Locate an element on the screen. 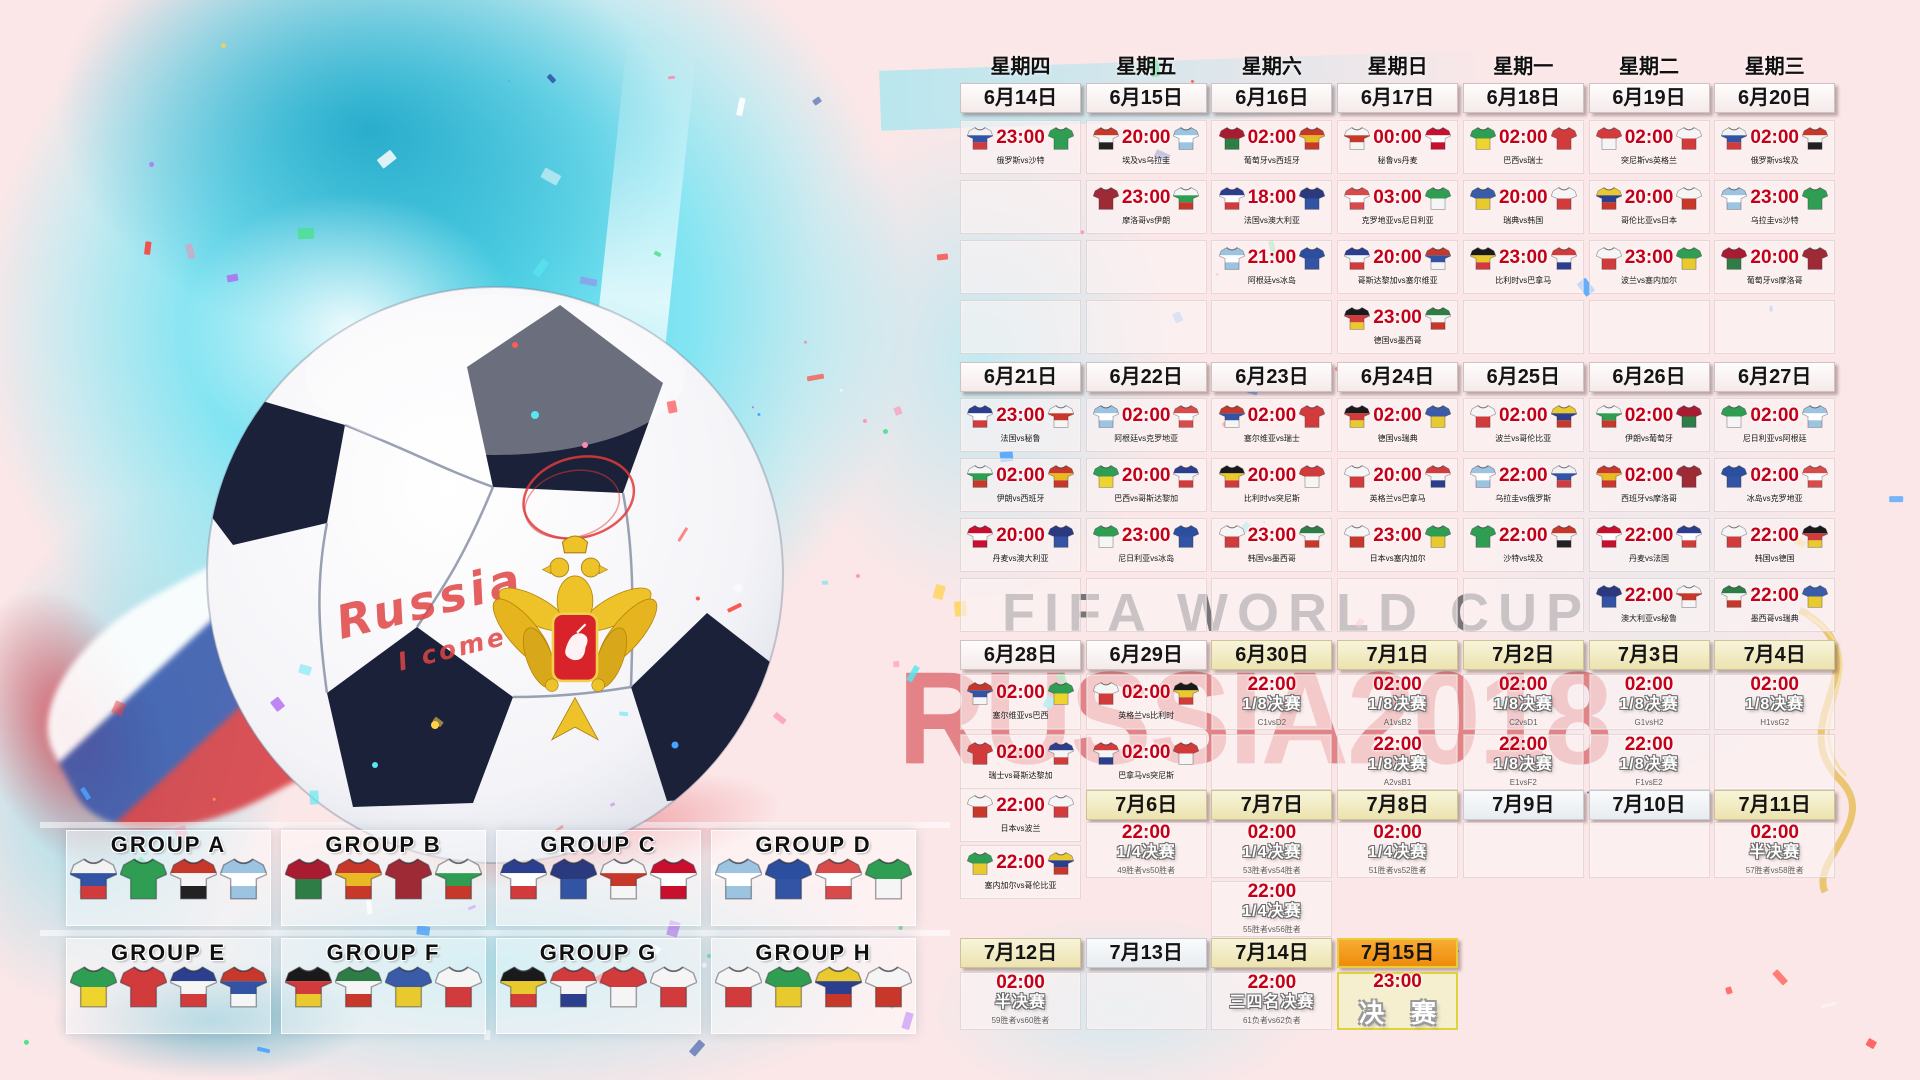 The image size is (1920, 1080). weekday-label: 星期五 is located at coordinates (1146, 67).